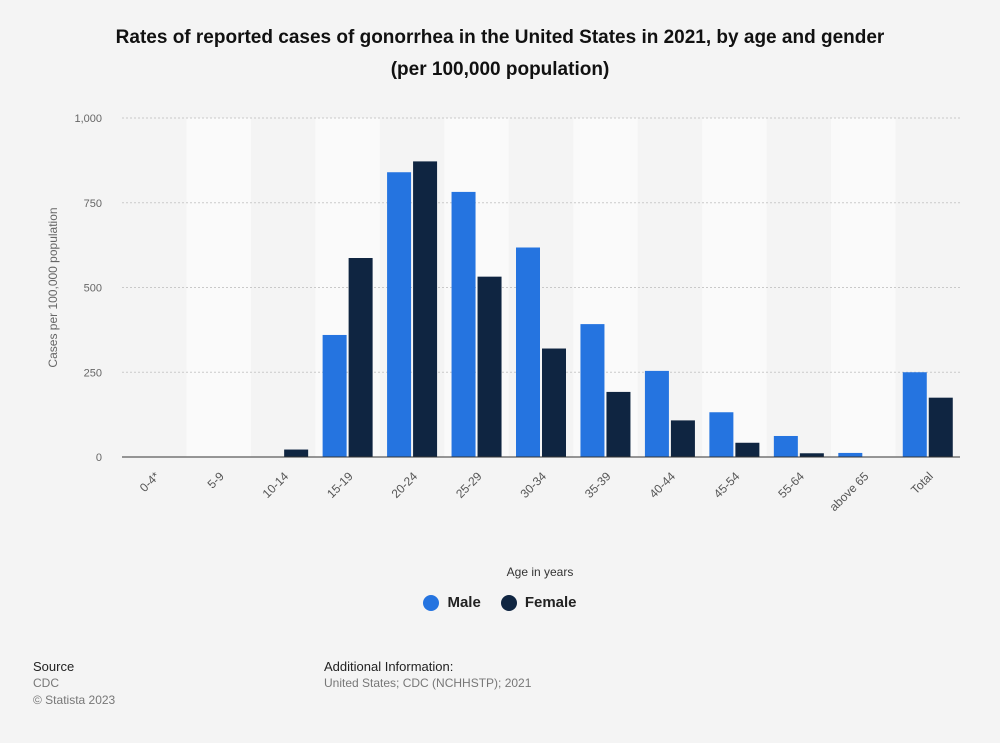 The width and height of the screenshot is (1000, 743). Describe the element at coordinates (550, 602) in the screenshot. I see `legend-label-female: Female` at that location.